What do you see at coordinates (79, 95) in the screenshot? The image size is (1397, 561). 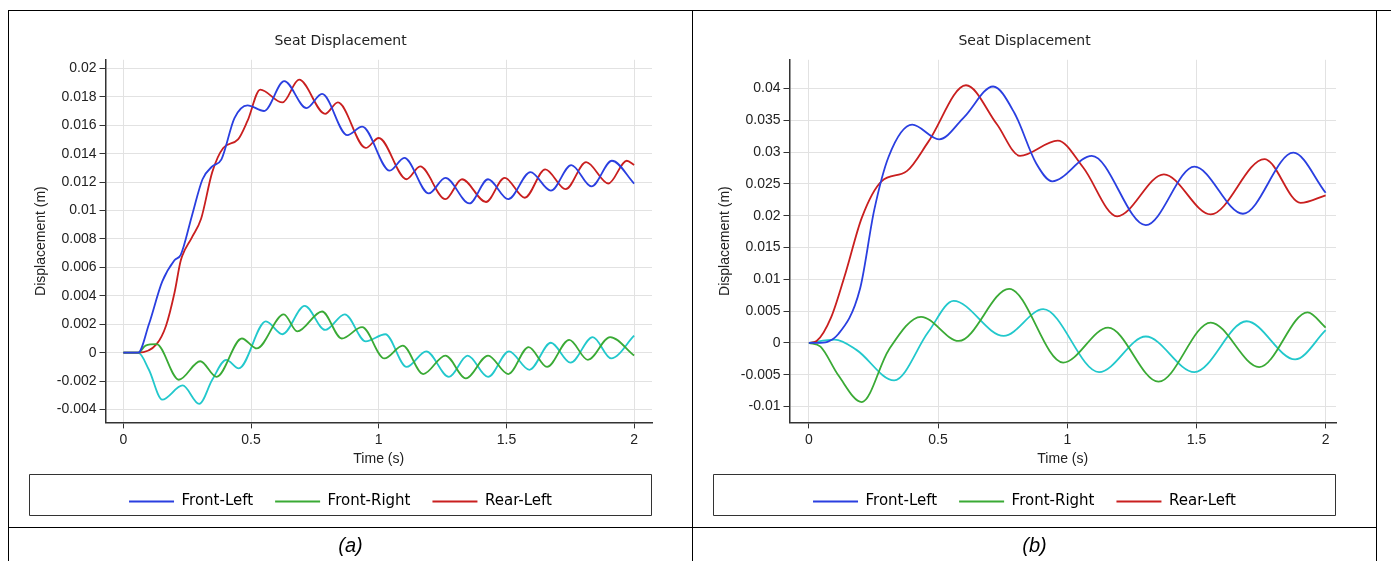 I see `y-tick-label: 0.018` at bounding box center [79, 95].